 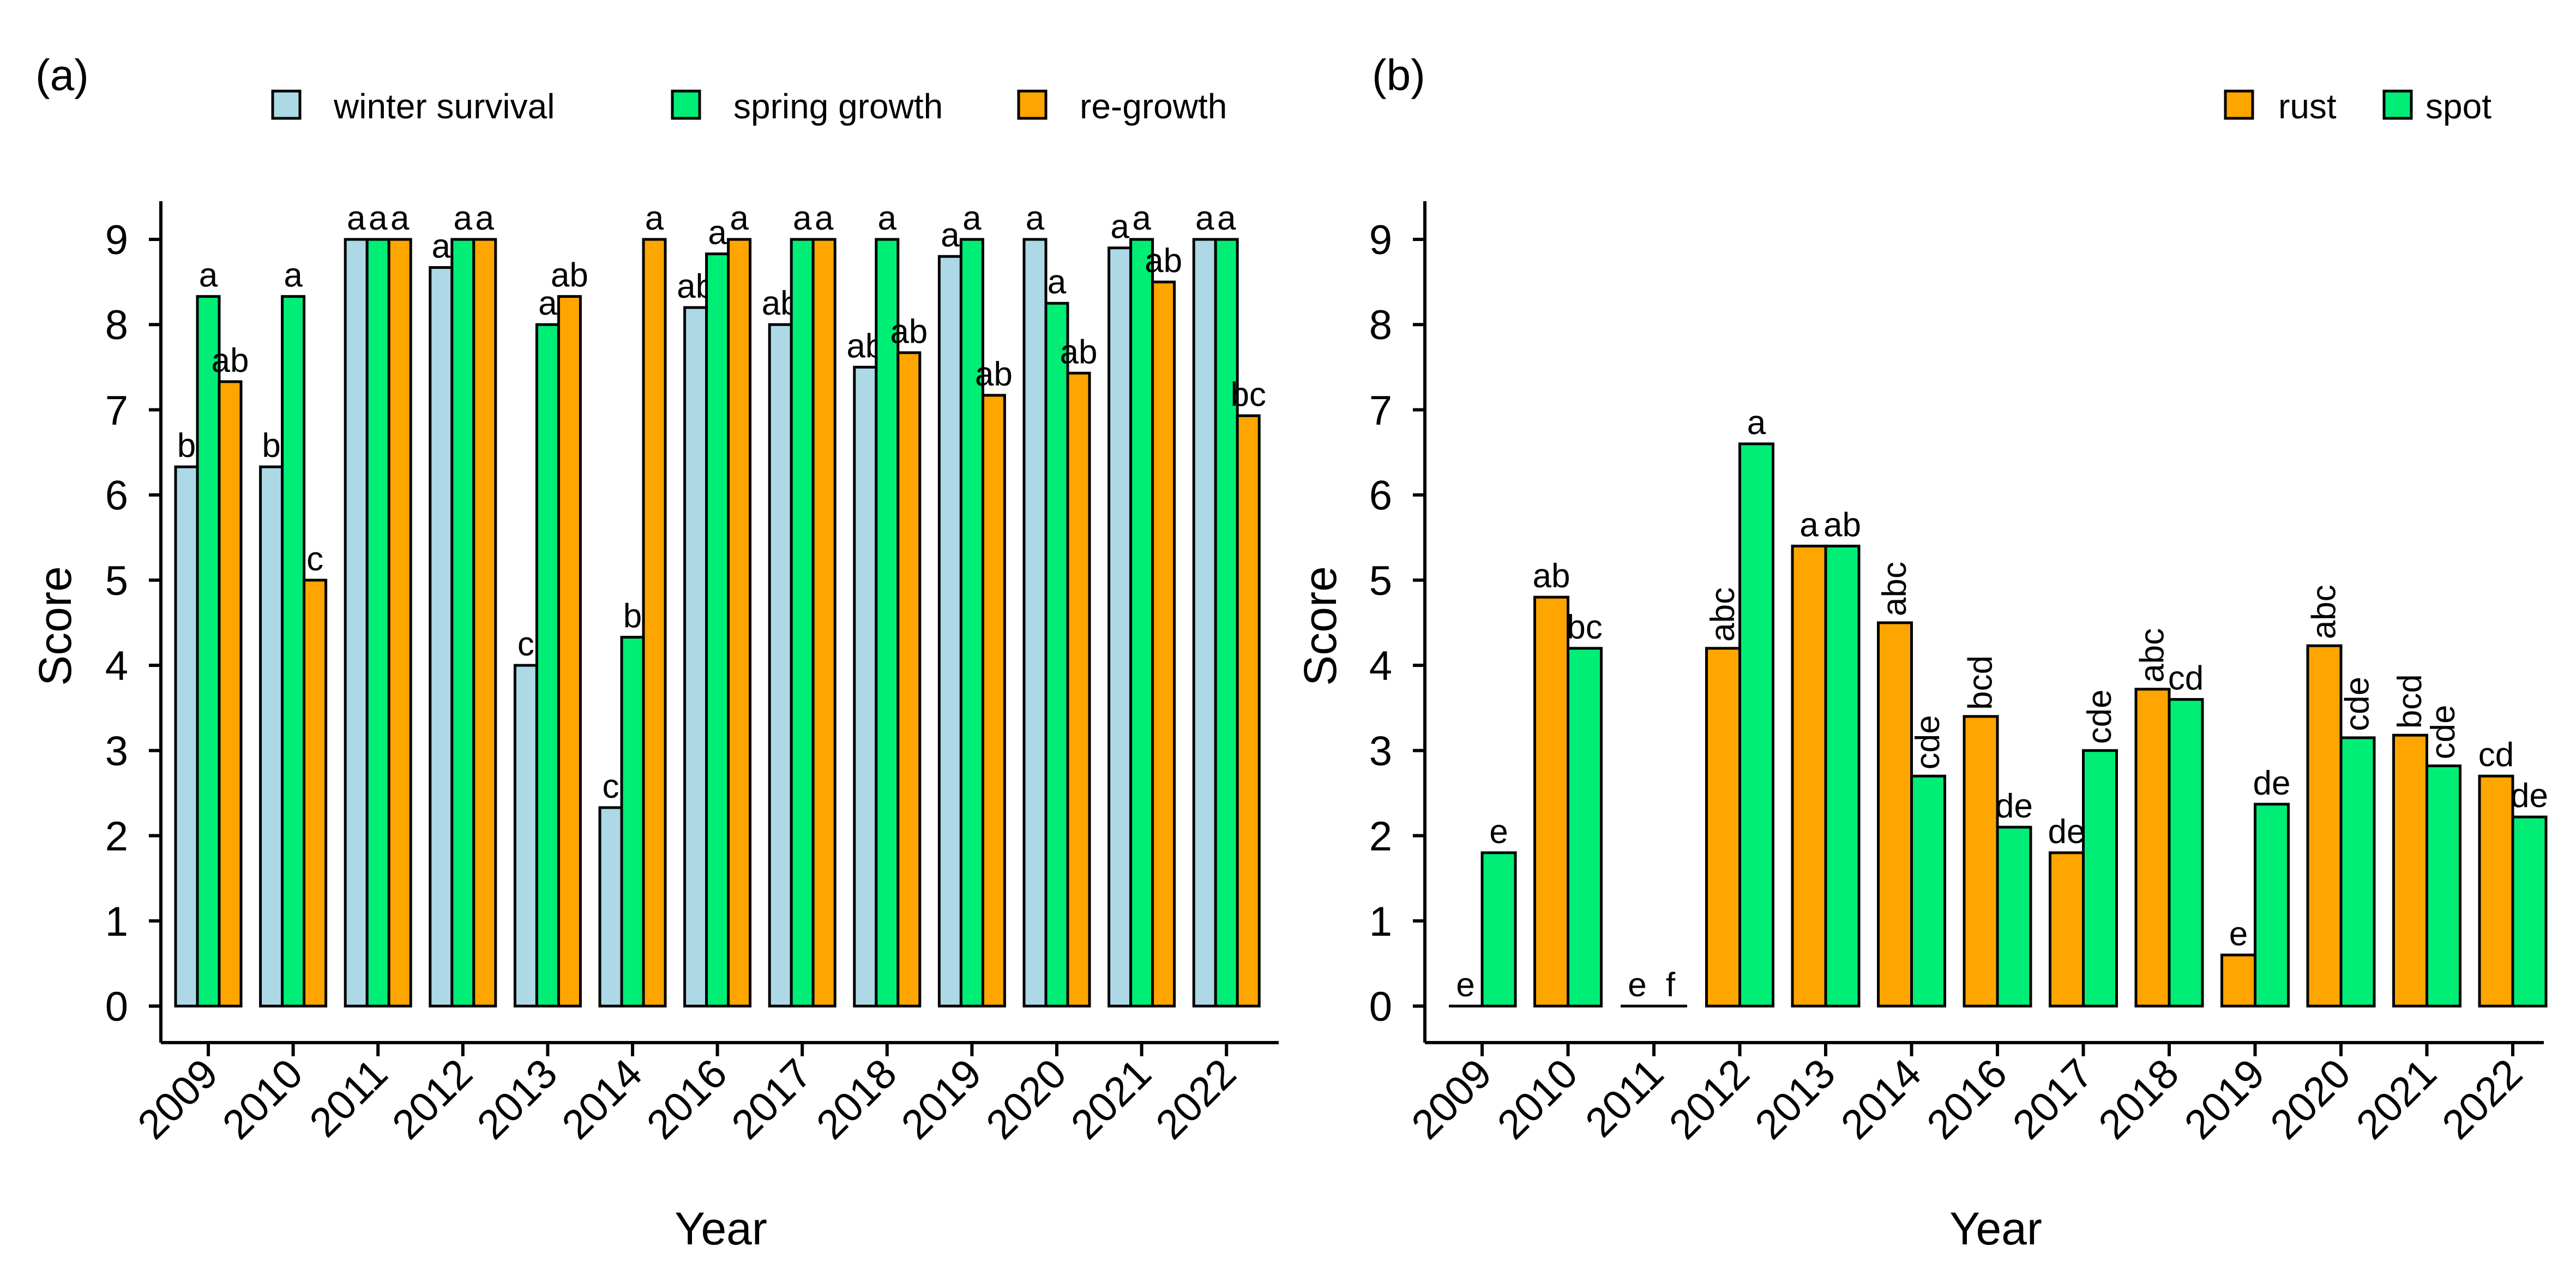 What do you see at coordinates (1320, 625) in the screenshot?
I see `panel-b-y-axis-title: Score` at bounding box center [1320, 625].